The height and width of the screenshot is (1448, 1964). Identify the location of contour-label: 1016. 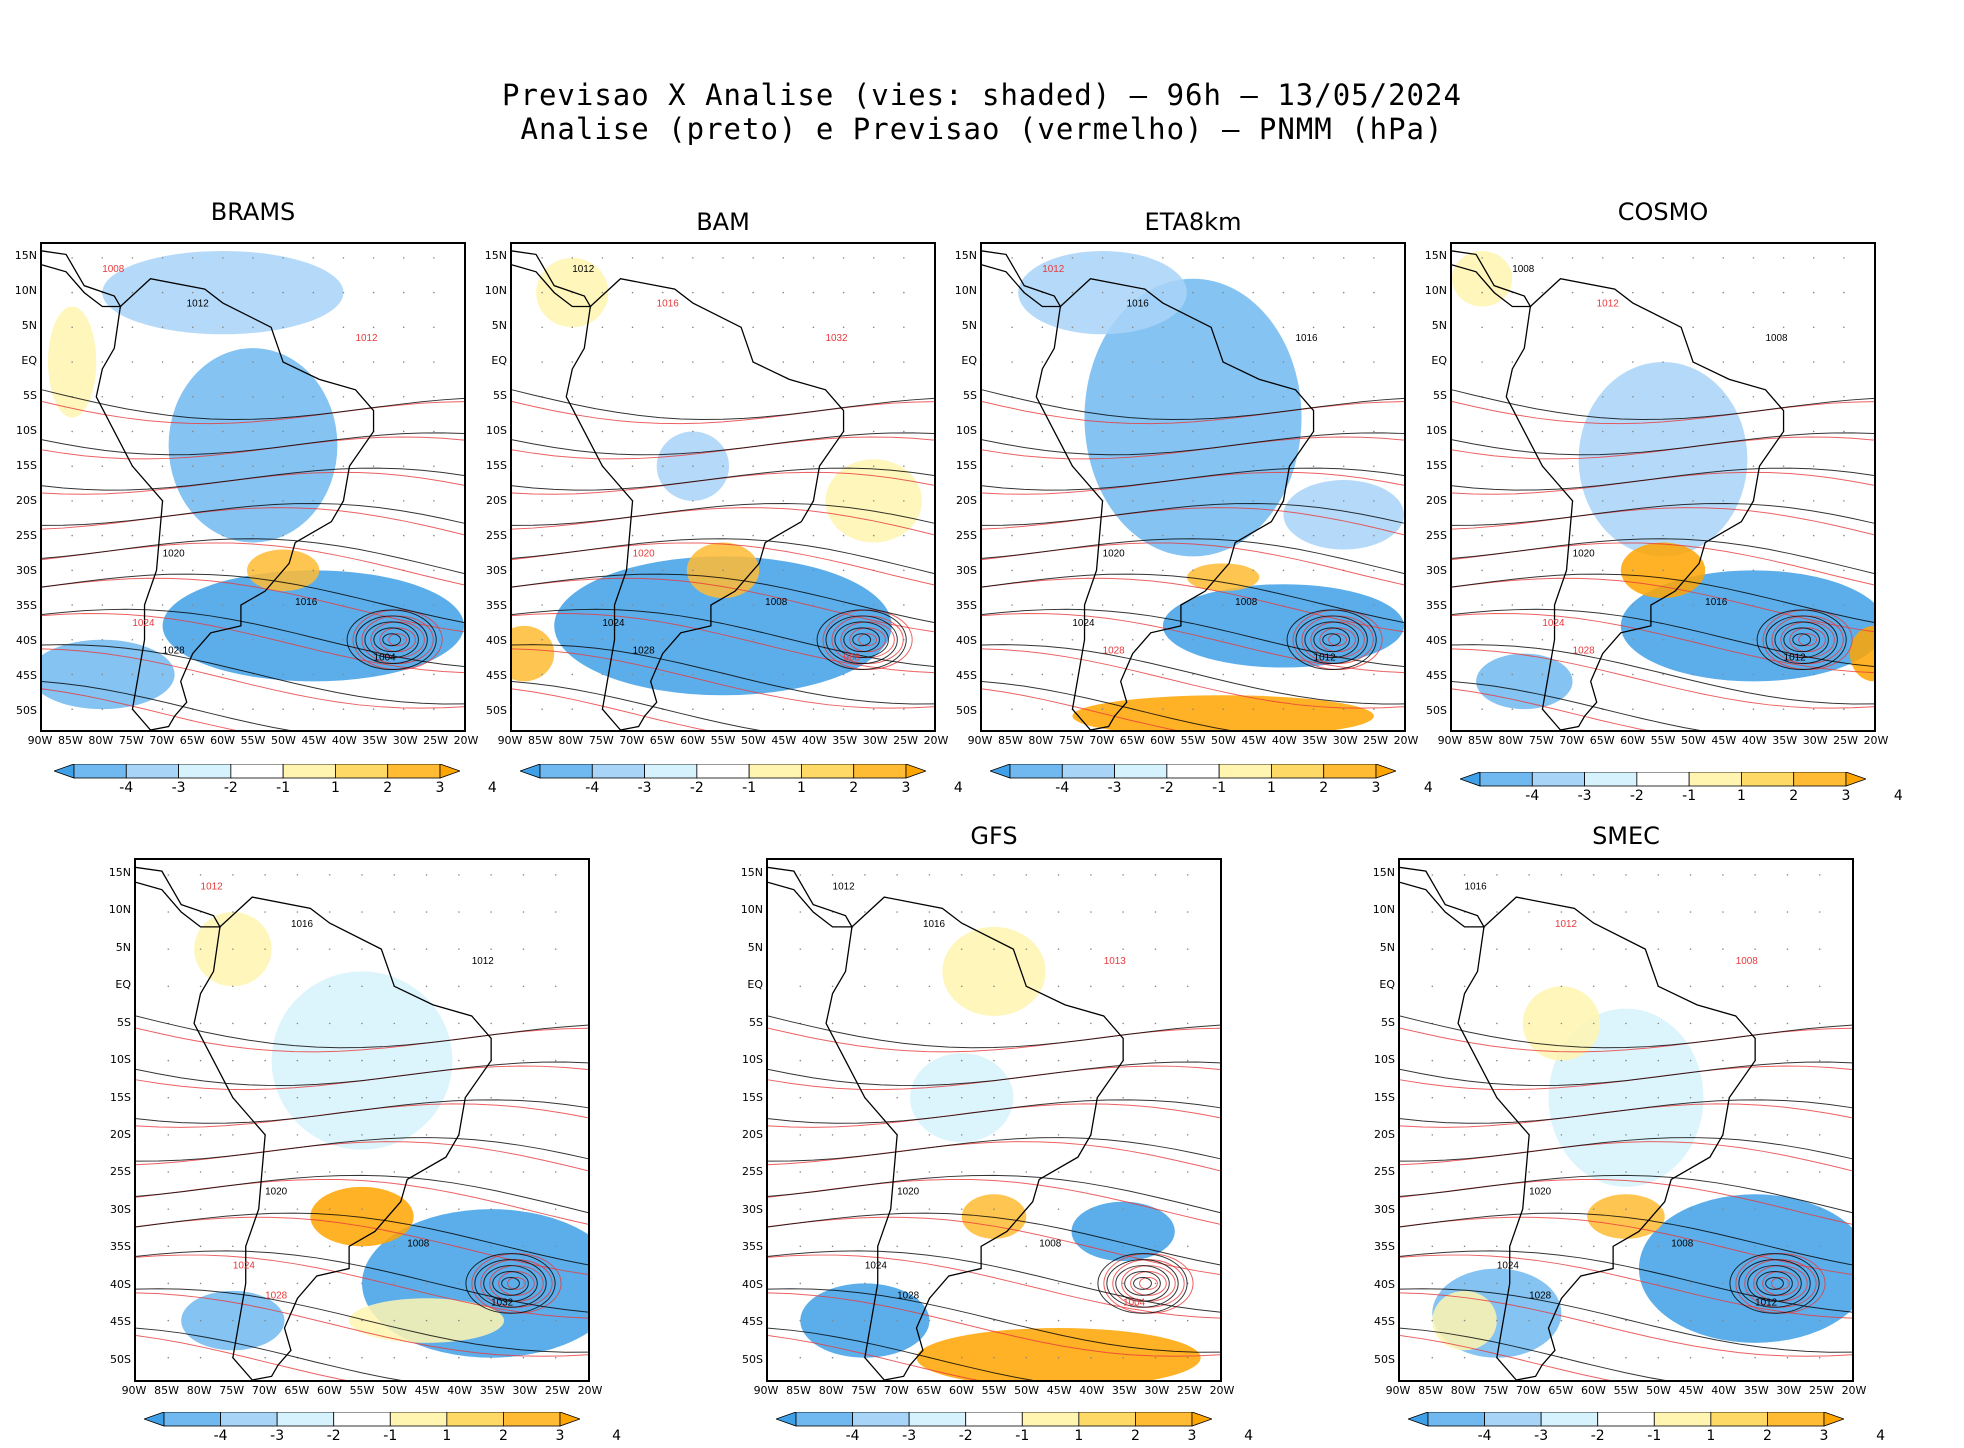
(1716, 602).